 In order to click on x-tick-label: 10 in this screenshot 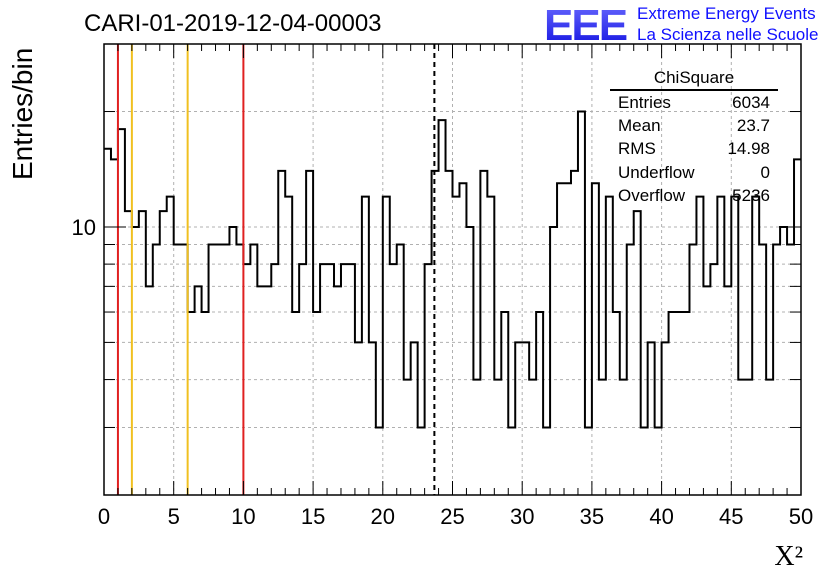, I will do `click(243, 516)`.